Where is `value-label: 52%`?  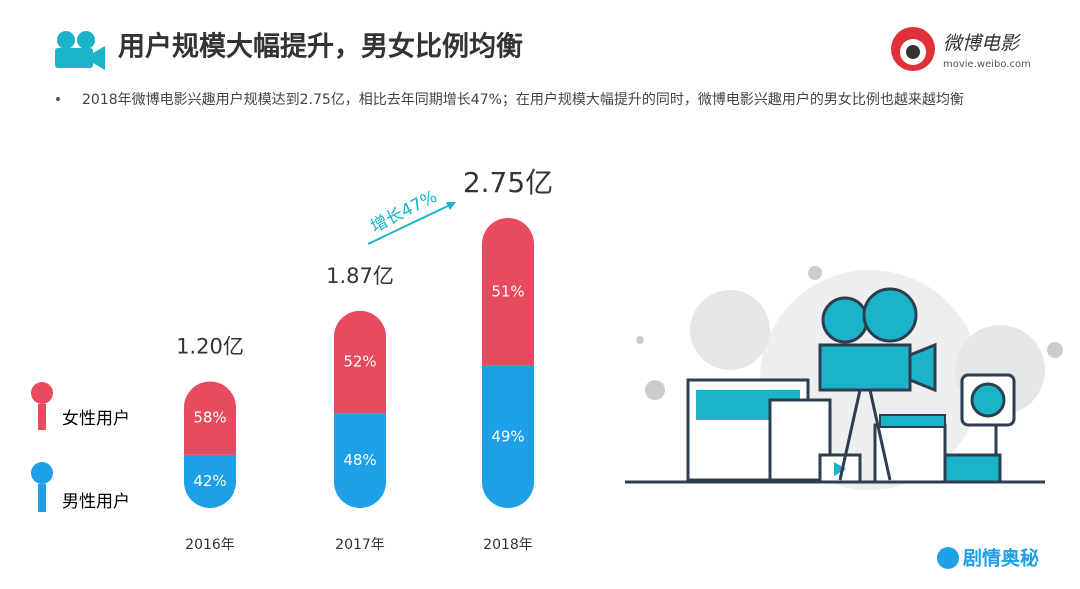
value-label: 52% is located at coordinates (359, 362).